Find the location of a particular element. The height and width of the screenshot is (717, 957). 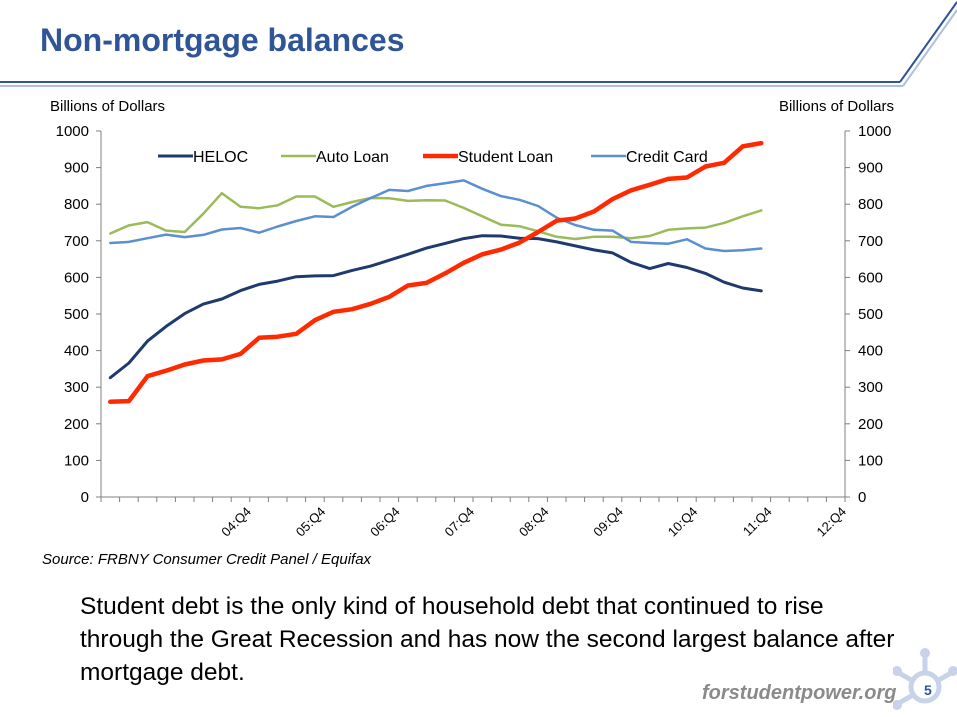

series-line-heloc is located at coordinates (435, 307).